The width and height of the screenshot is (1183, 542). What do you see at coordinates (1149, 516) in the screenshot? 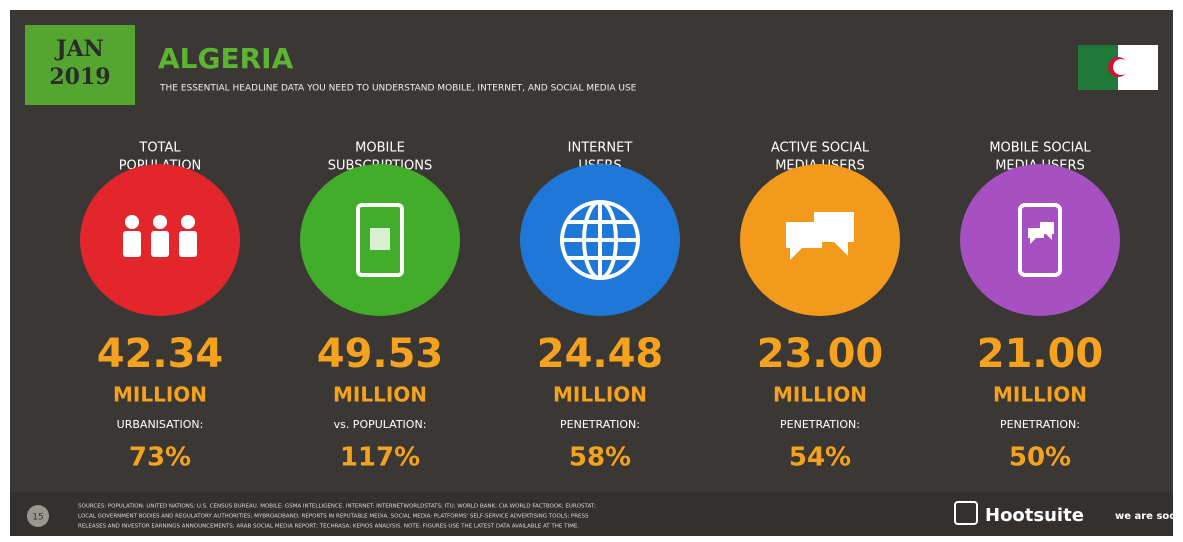
I see `brand: we are social` at bounding box center [1149, 516].